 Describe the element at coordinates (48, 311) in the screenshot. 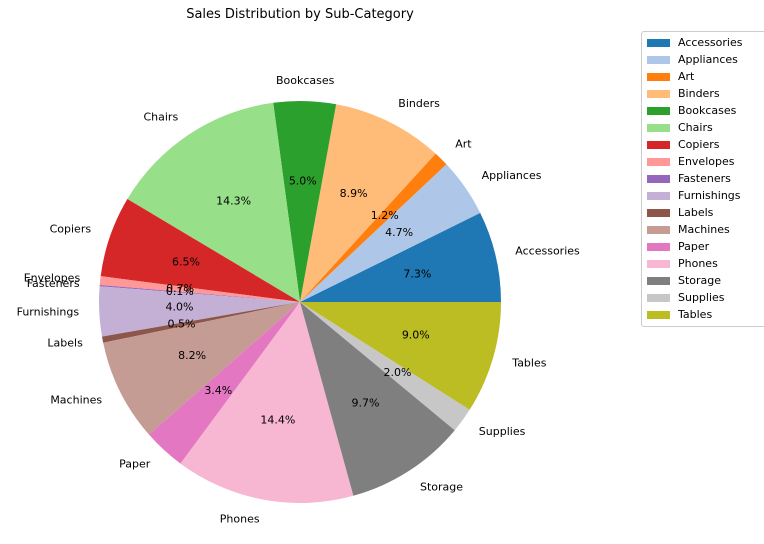

I see `slice-label-furnishings: Furnishings` at that location.